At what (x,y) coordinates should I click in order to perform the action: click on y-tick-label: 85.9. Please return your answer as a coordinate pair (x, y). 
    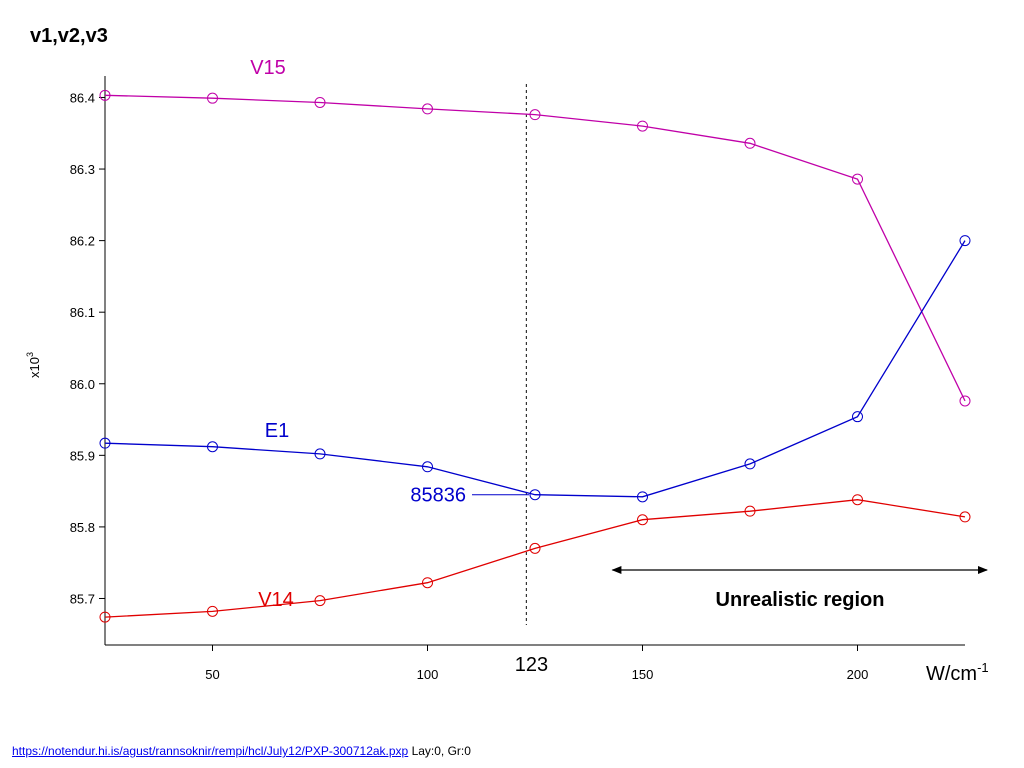
    Looking at the image, I should click on (82, 455).